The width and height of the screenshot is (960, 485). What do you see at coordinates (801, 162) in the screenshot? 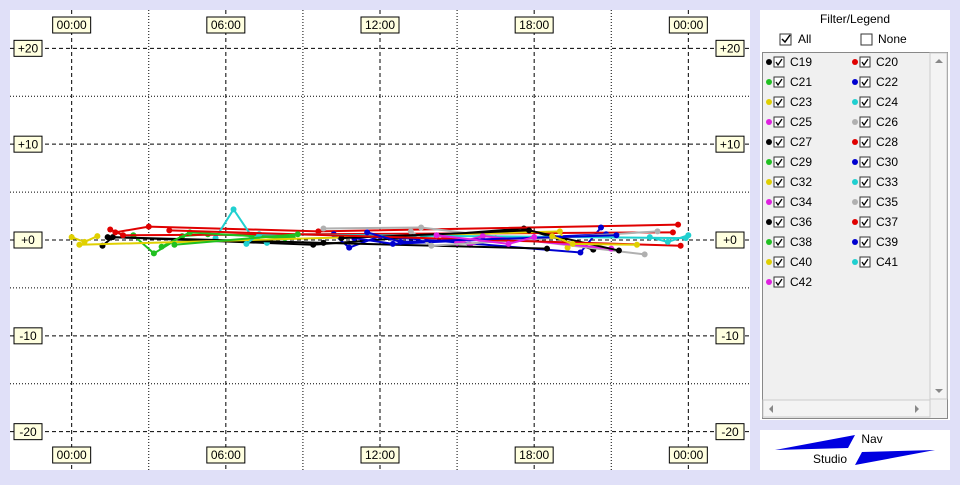
I see `legend-label: C29` at bounding box center [801, 162].